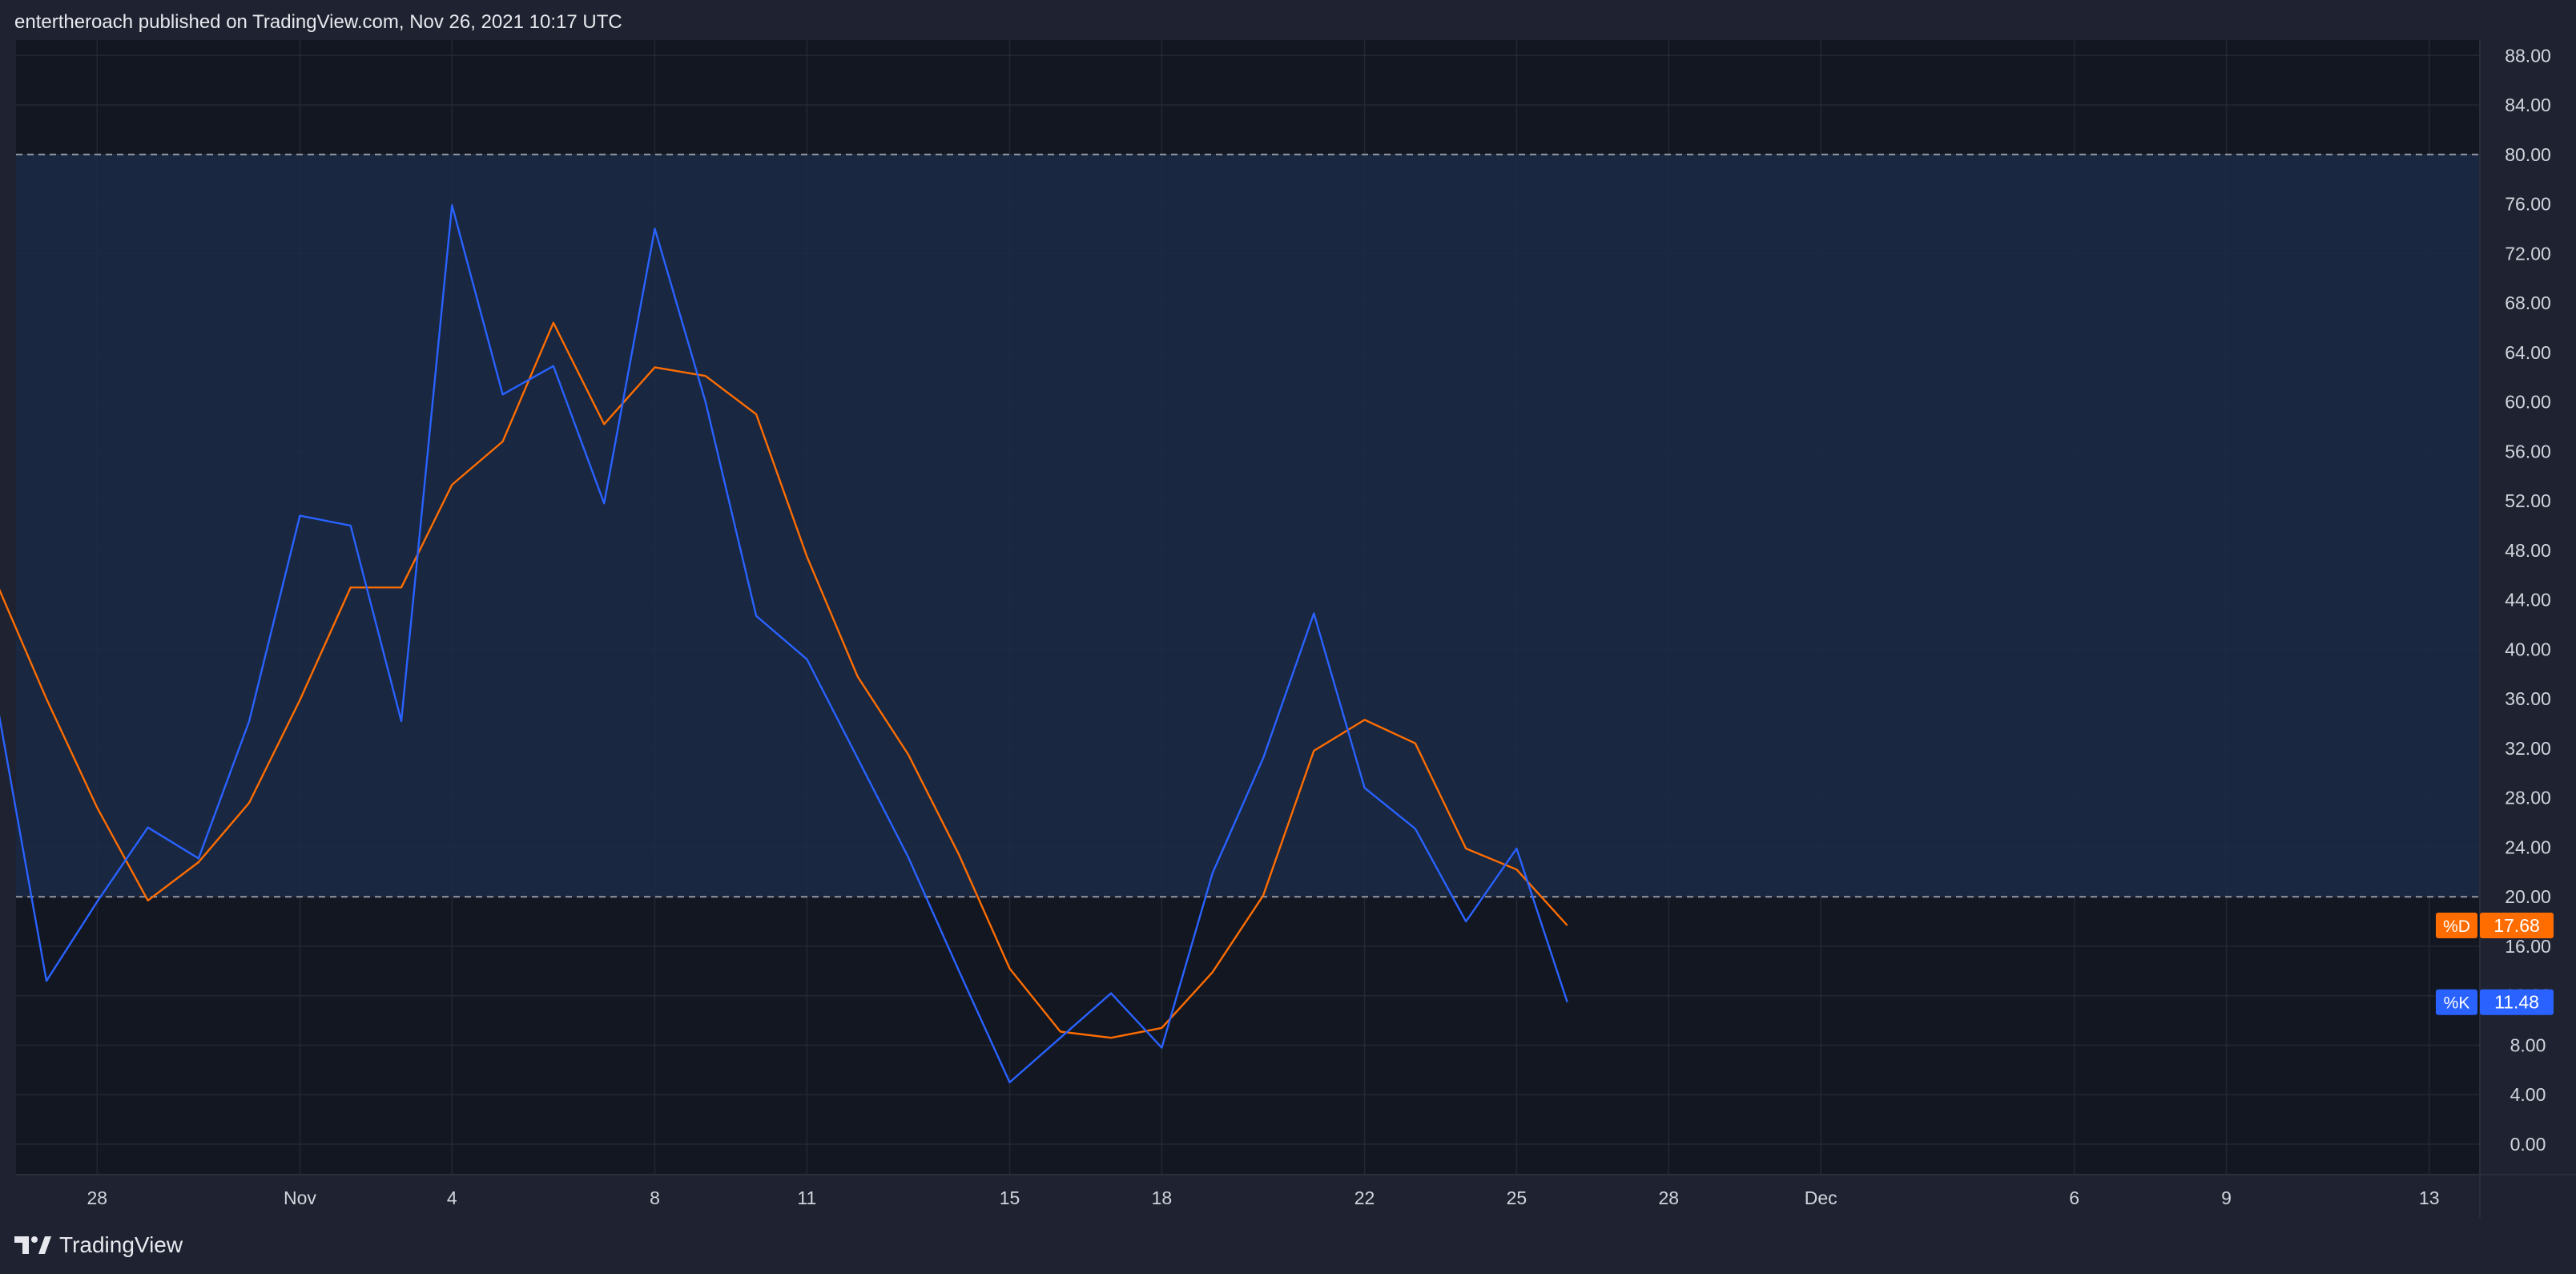 The height and width of the screenshot is (1274, 2576). What do you see at coordinates (121, 1244) in the screenshot?
I see `brand-name: TradingView` at bounding box center [121, 1244].